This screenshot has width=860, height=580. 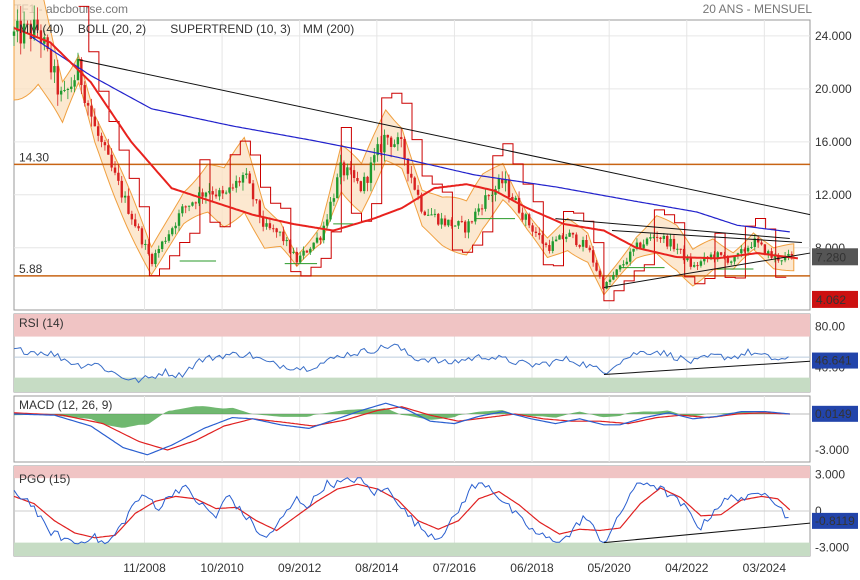 I want to click on x-tick-label: 07/2016, so click(x=455, y=568).